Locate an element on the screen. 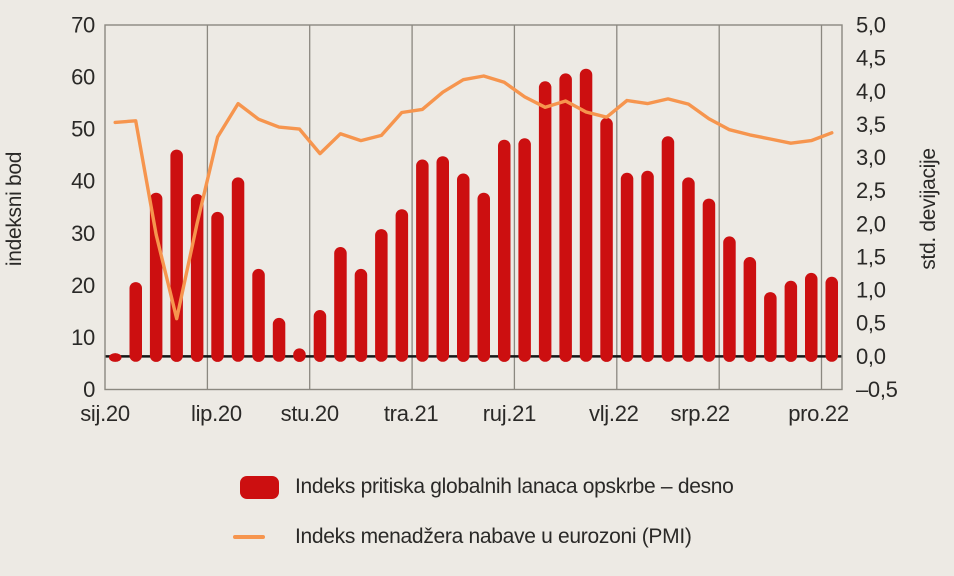 The image size is (954, 576). left-axis-tick-label: 60 is located at coordinates (83, 77).